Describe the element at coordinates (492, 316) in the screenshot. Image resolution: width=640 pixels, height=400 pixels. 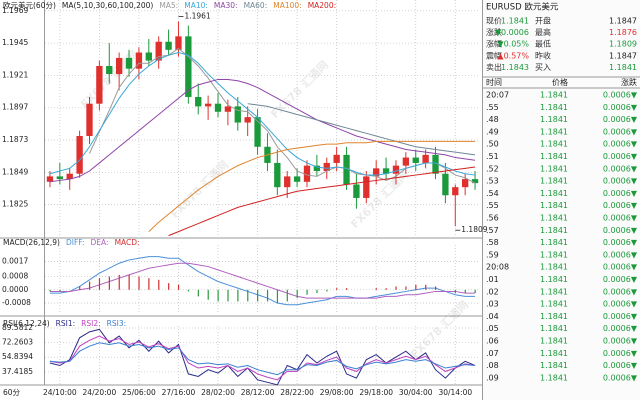
I see `trade-cell: .04` at that location.